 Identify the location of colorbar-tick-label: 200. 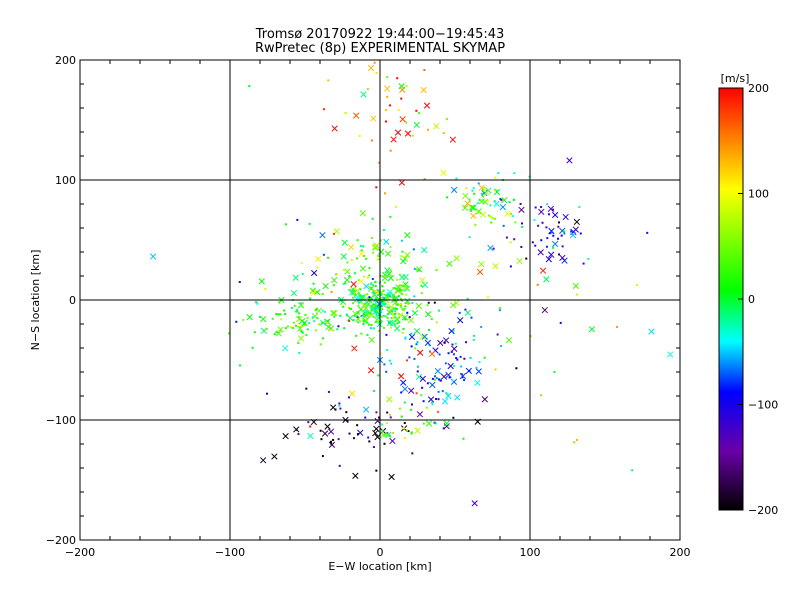
(758, 88).